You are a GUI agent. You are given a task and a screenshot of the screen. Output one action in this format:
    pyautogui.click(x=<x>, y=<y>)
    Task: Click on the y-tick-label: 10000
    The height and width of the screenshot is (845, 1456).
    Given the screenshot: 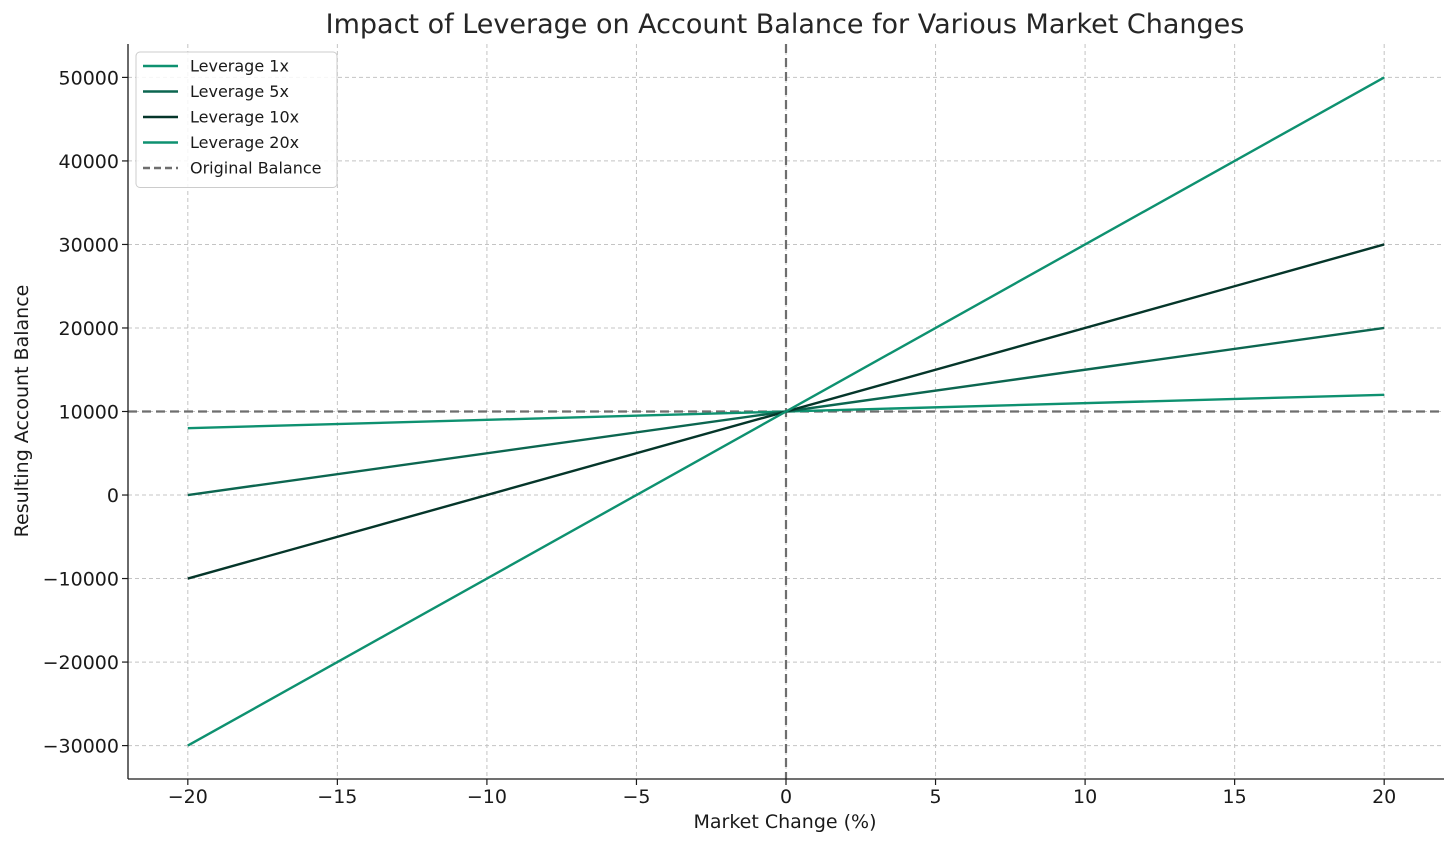 What is the action you would take?
    pyautogui.click(x=89, y=413)
    